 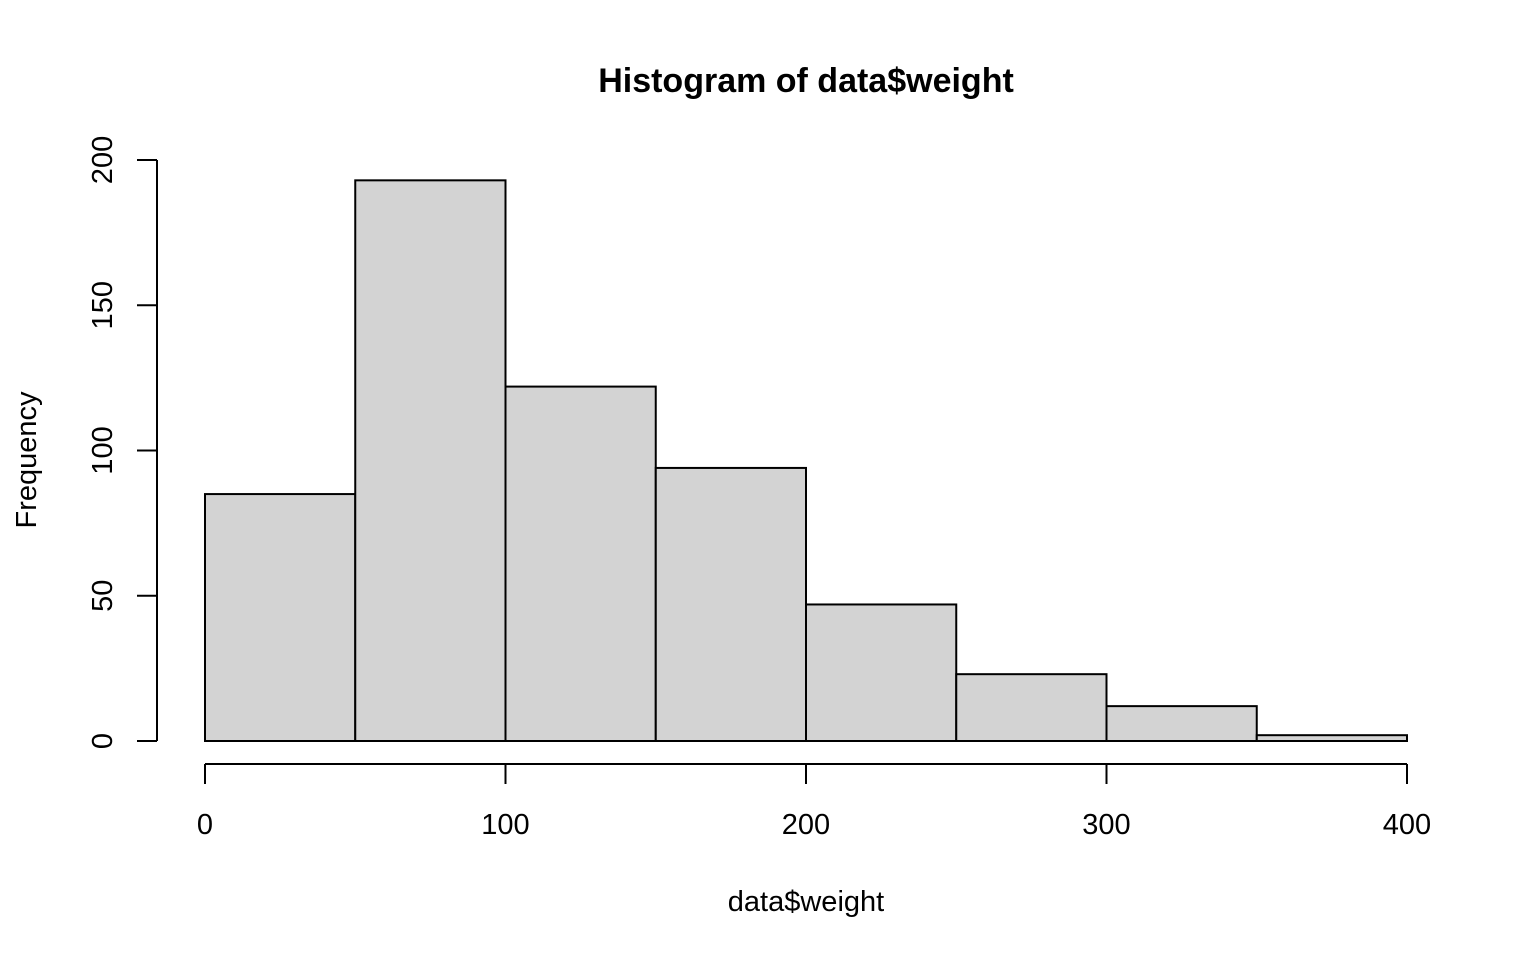 I want to click on y-tick-label-0: 0, so click(x=103, y=741).